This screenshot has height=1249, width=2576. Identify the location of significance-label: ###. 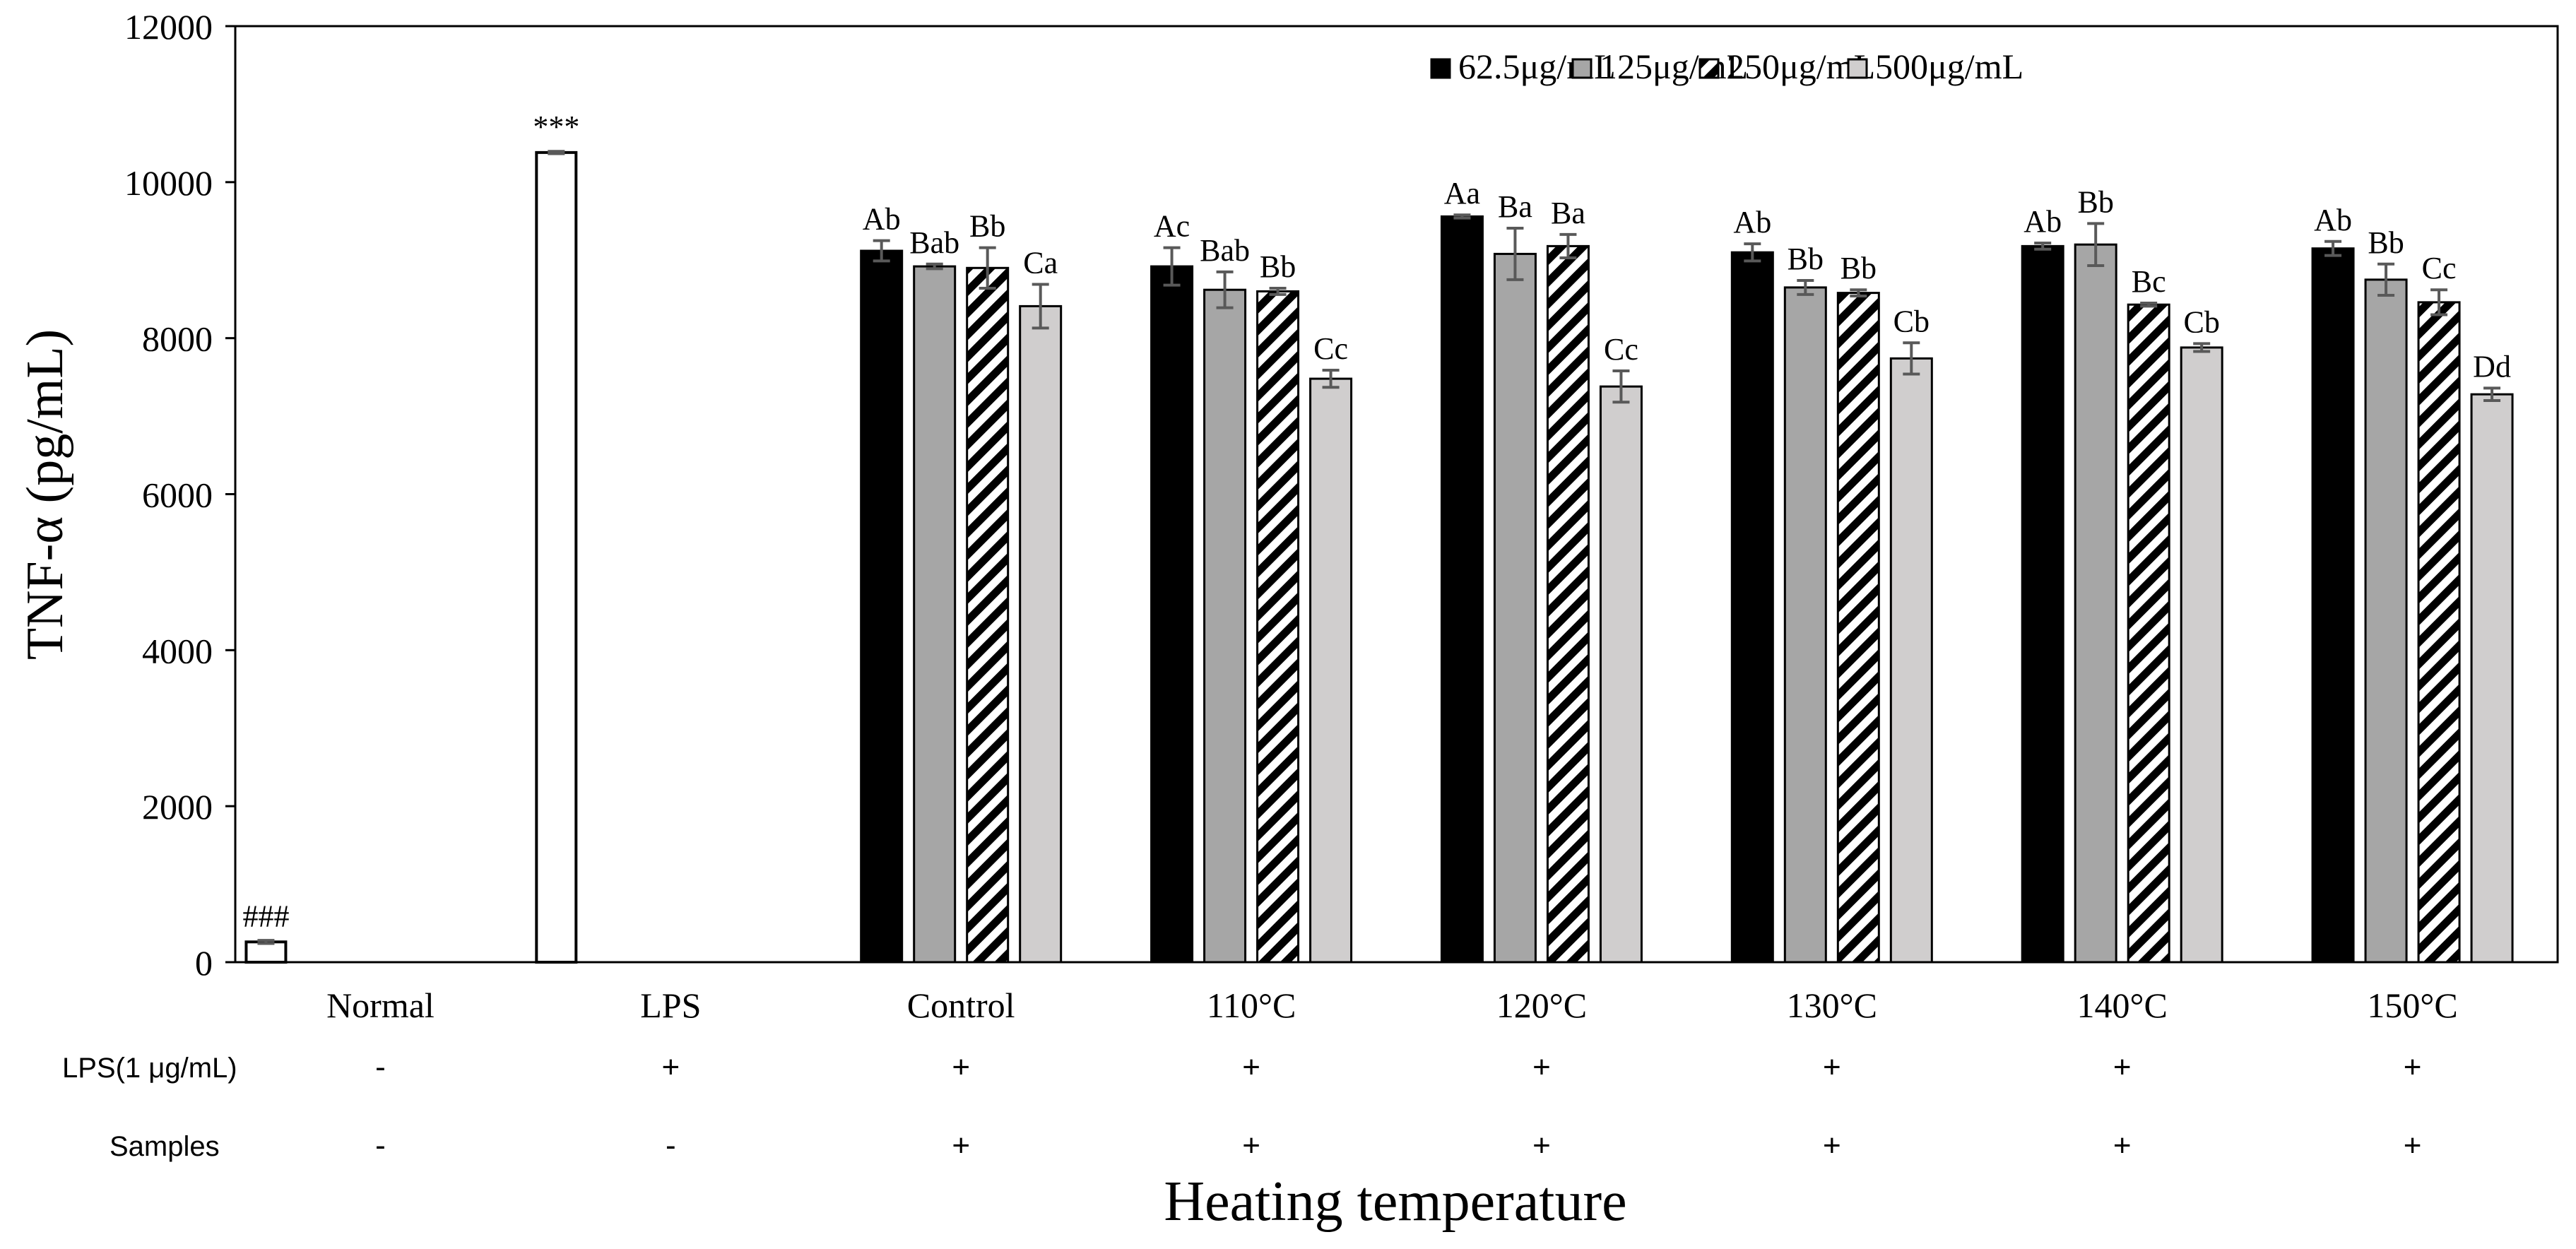
(265, 916).